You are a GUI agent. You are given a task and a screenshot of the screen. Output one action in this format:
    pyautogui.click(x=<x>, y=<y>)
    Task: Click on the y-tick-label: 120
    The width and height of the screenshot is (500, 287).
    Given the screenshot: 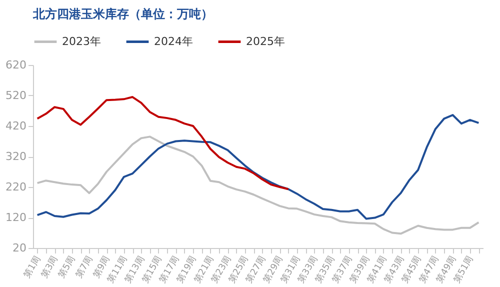 What is the action you would take?
    pyautogui.click(x=16, y=217)
    